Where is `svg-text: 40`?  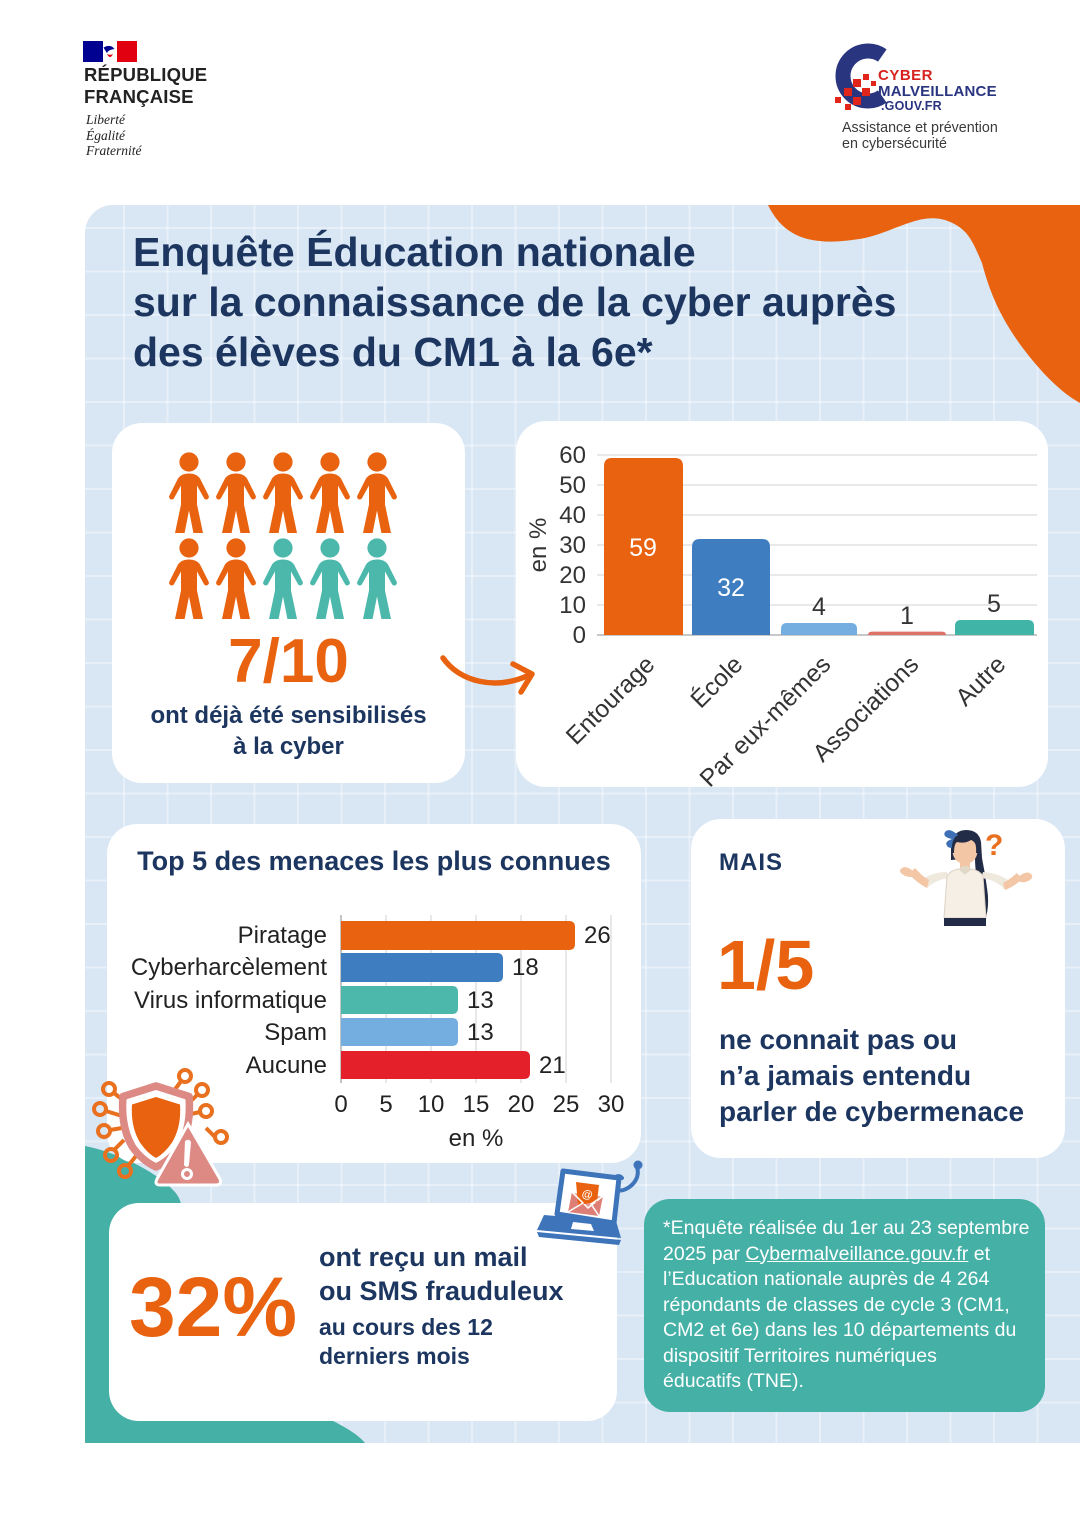
svg-text: 40 is located at coordinates (572, 515).